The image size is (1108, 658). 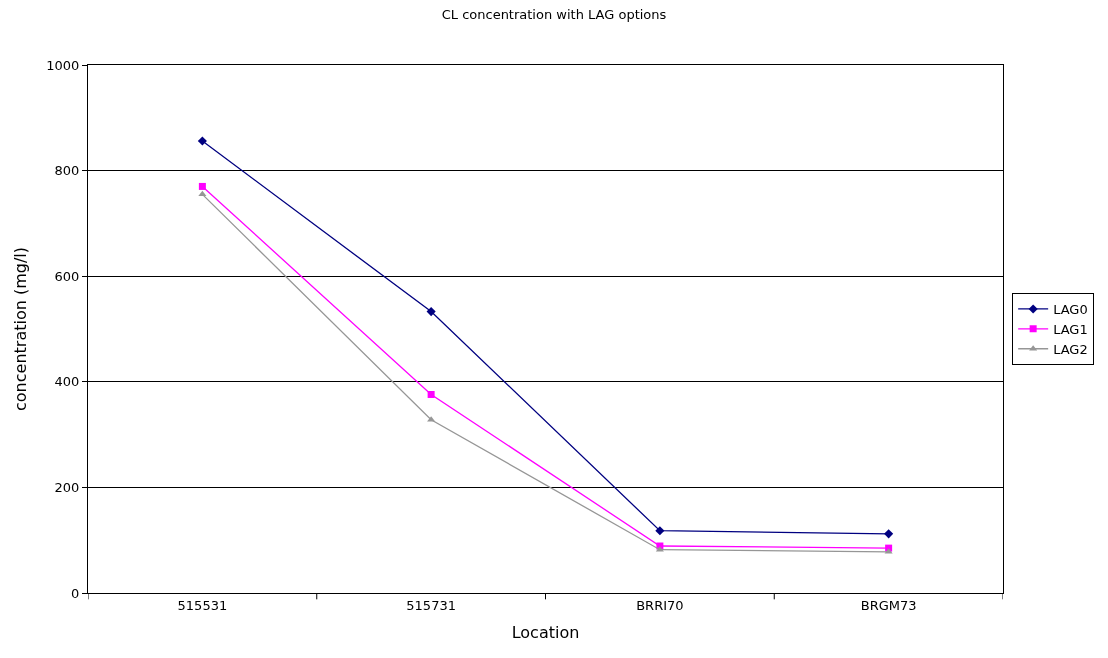 I want to click on legend-label: LAG2, so click(x=1070, y=349).